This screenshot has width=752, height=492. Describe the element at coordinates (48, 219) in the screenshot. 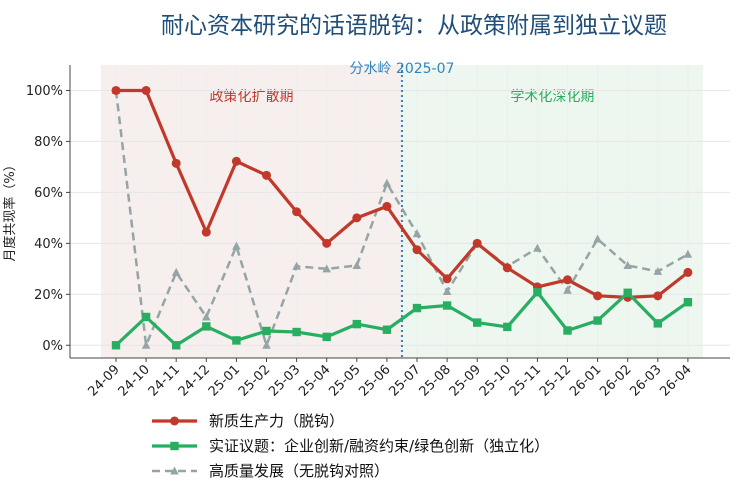

I see `y-ticks: 0% 20% 40% 60% 80% 100%` at that location.